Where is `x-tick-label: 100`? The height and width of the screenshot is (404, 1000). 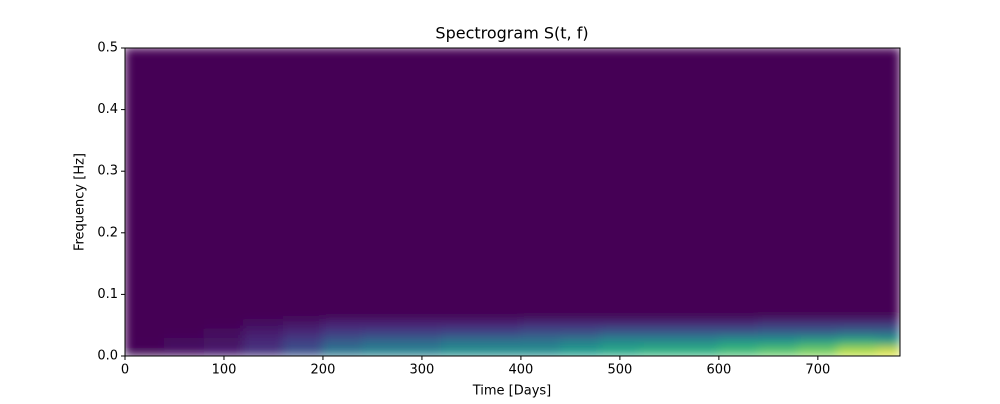
x-tick-label: 100 is located at coordinates (224, 370).